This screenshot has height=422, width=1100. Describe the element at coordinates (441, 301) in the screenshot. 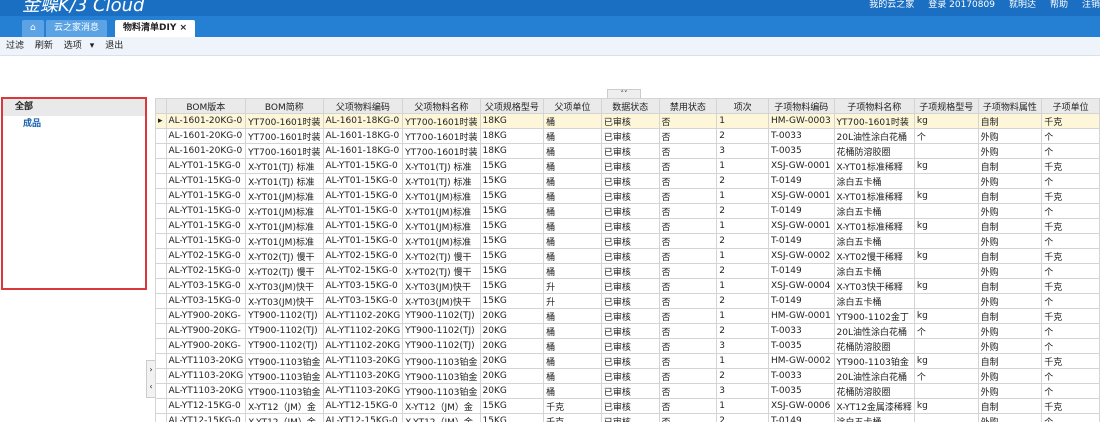

I see `grid-cell: X-YT03(JM)快干` at that location.